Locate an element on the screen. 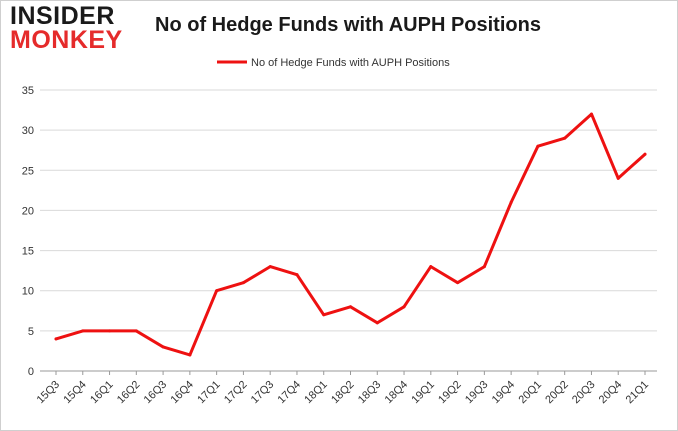 The height and width of the screenshot is (431, 678). chart-title: No of Hedge Funds with AUPH Positions is located at coordinates (348, 25).